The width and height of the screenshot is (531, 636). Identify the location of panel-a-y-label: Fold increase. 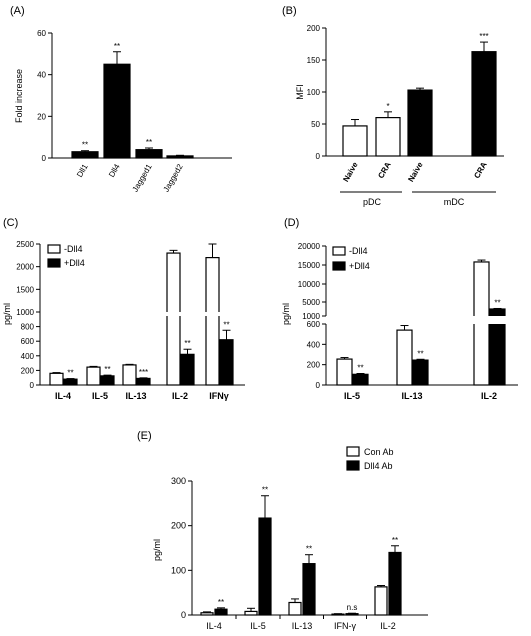
(19, 96).